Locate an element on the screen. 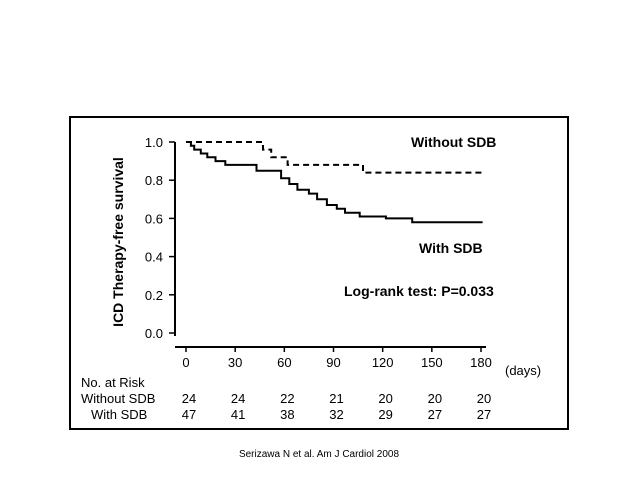 The width and height of the screenshot is (638, 479). series-layer is located at coordinates (334, 182).